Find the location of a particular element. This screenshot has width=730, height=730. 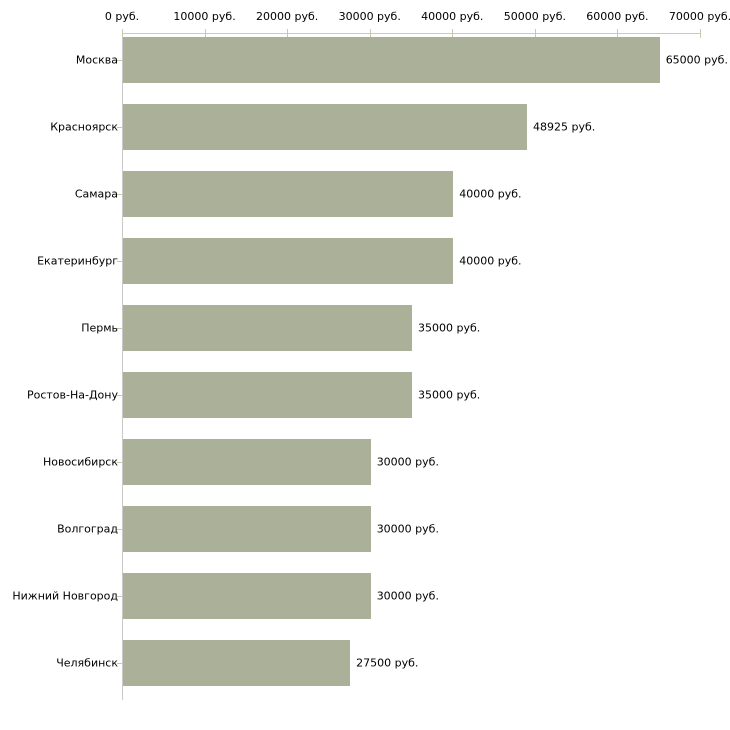

x-axis-tick-label: 50000 руб. is located at coordinates (534, 16).